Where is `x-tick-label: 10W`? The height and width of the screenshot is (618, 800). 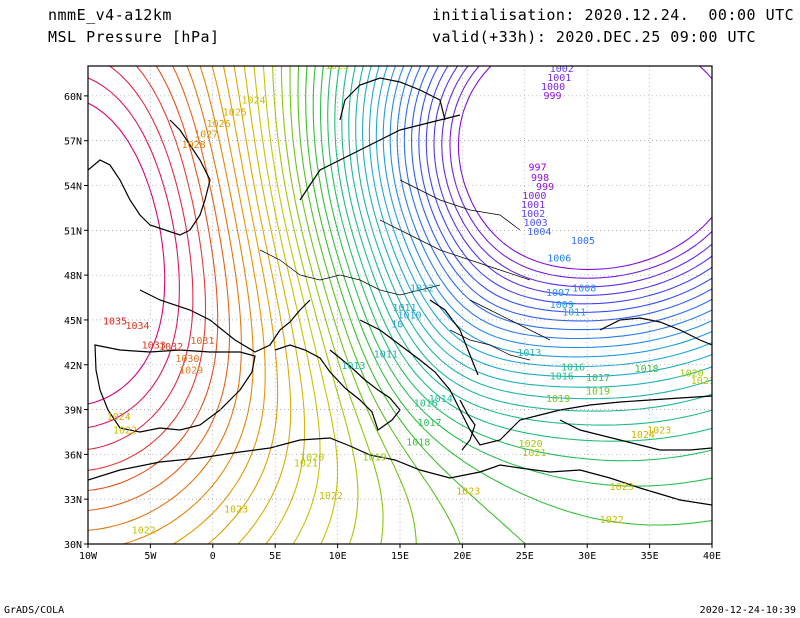
x-tick-label: 10W is located at coordinates (88, 556).